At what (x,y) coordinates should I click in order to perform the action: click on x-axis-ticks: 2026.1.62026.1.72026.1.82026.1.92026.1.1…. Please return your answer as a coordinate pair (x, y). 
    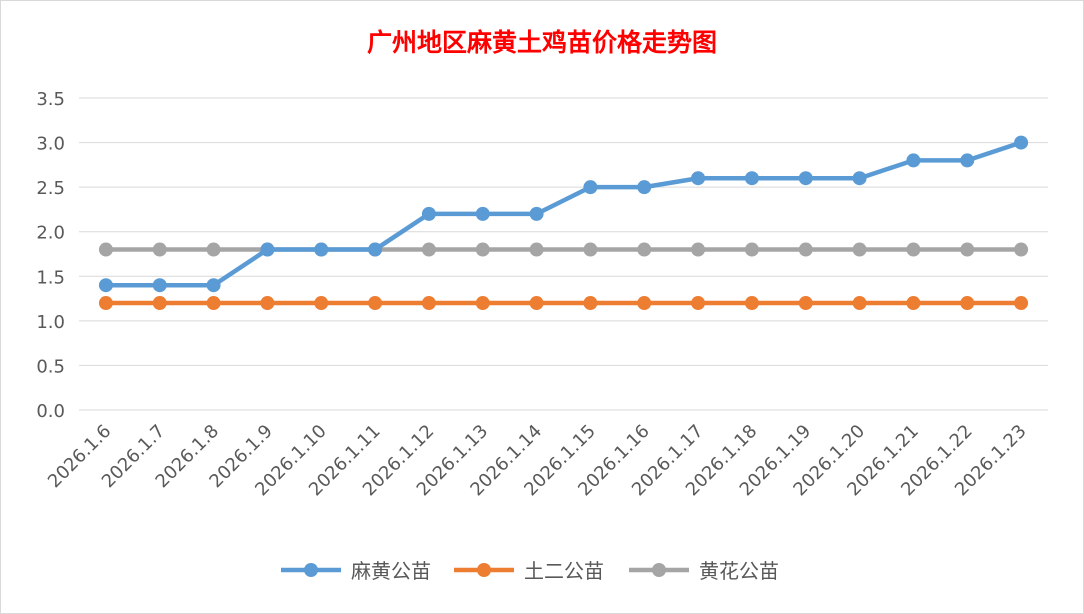
    Looking at the image, I should click on (537, 461).